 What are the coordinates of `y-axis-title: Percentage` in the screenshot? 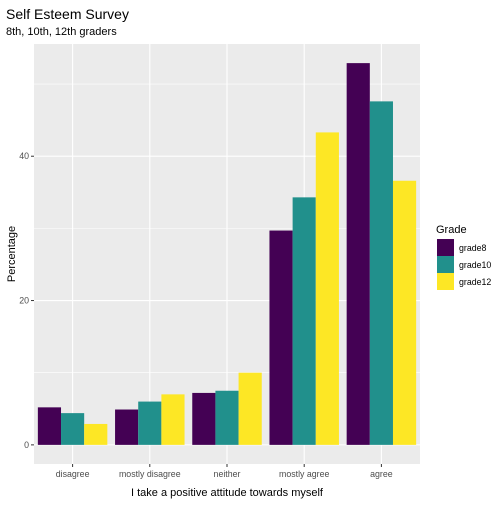 It's located at (12, 254).